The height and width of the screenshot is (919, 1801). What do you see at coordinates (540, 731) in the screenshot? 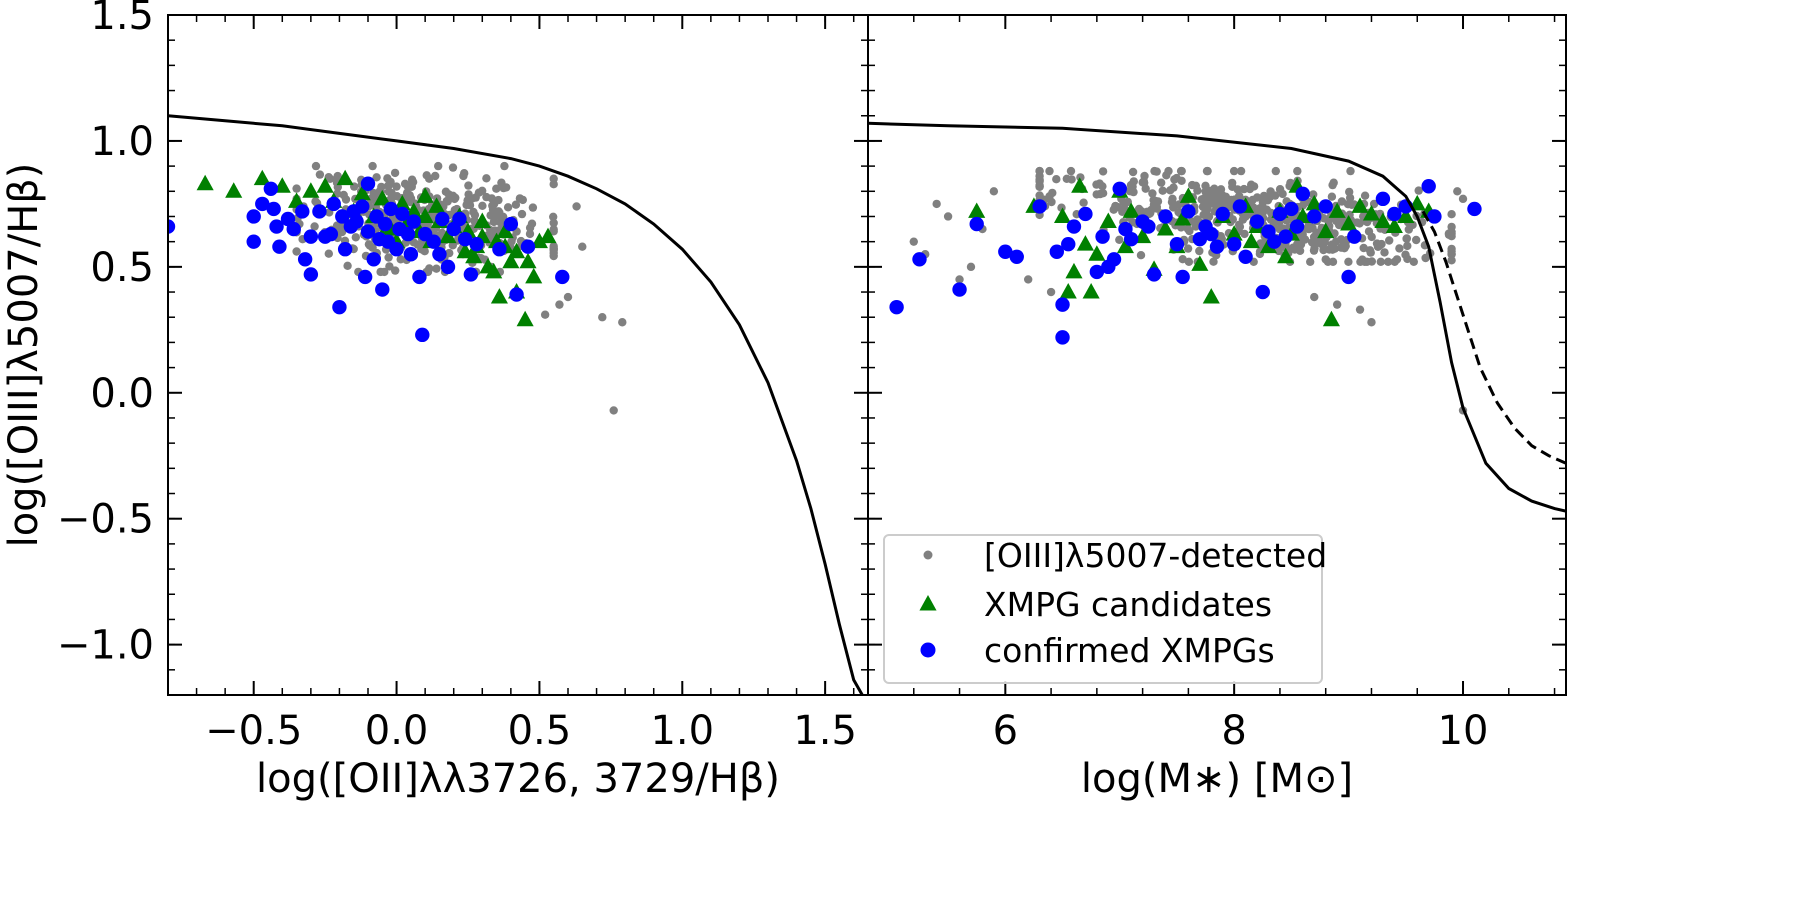
I see `x-tick-label: 0.5` at bounding box center [540, 731].